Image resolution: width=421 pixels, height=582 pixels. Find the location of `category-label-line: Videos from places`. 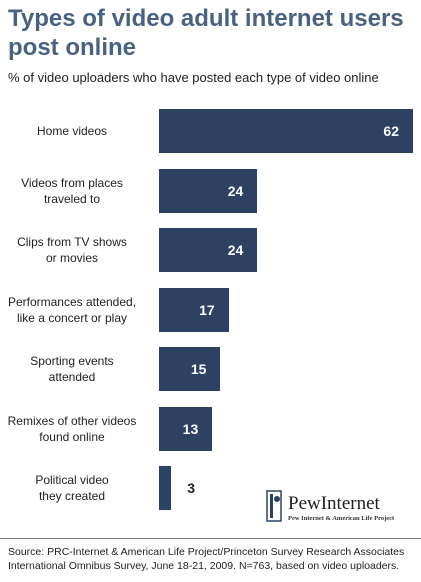

category-label-line: Videos from places is located at coordinates (72, 182).